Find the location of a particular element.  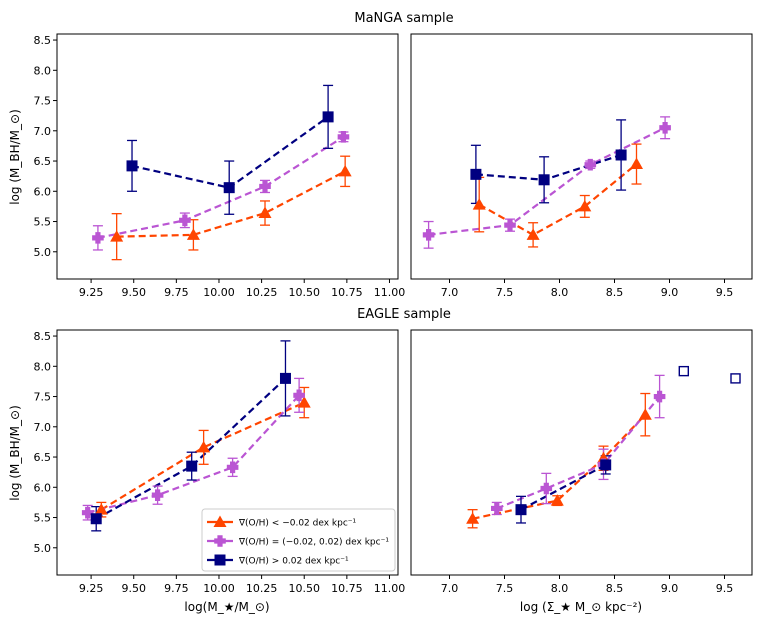

legend-marker-flat is located at coordinates (220, 541).